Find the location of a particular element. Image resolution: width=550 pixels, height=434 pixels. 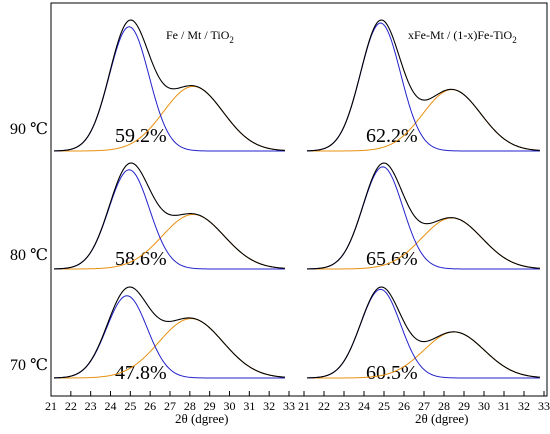

temp-label-90: 90 ℃ is located at coordinates (29, 129).